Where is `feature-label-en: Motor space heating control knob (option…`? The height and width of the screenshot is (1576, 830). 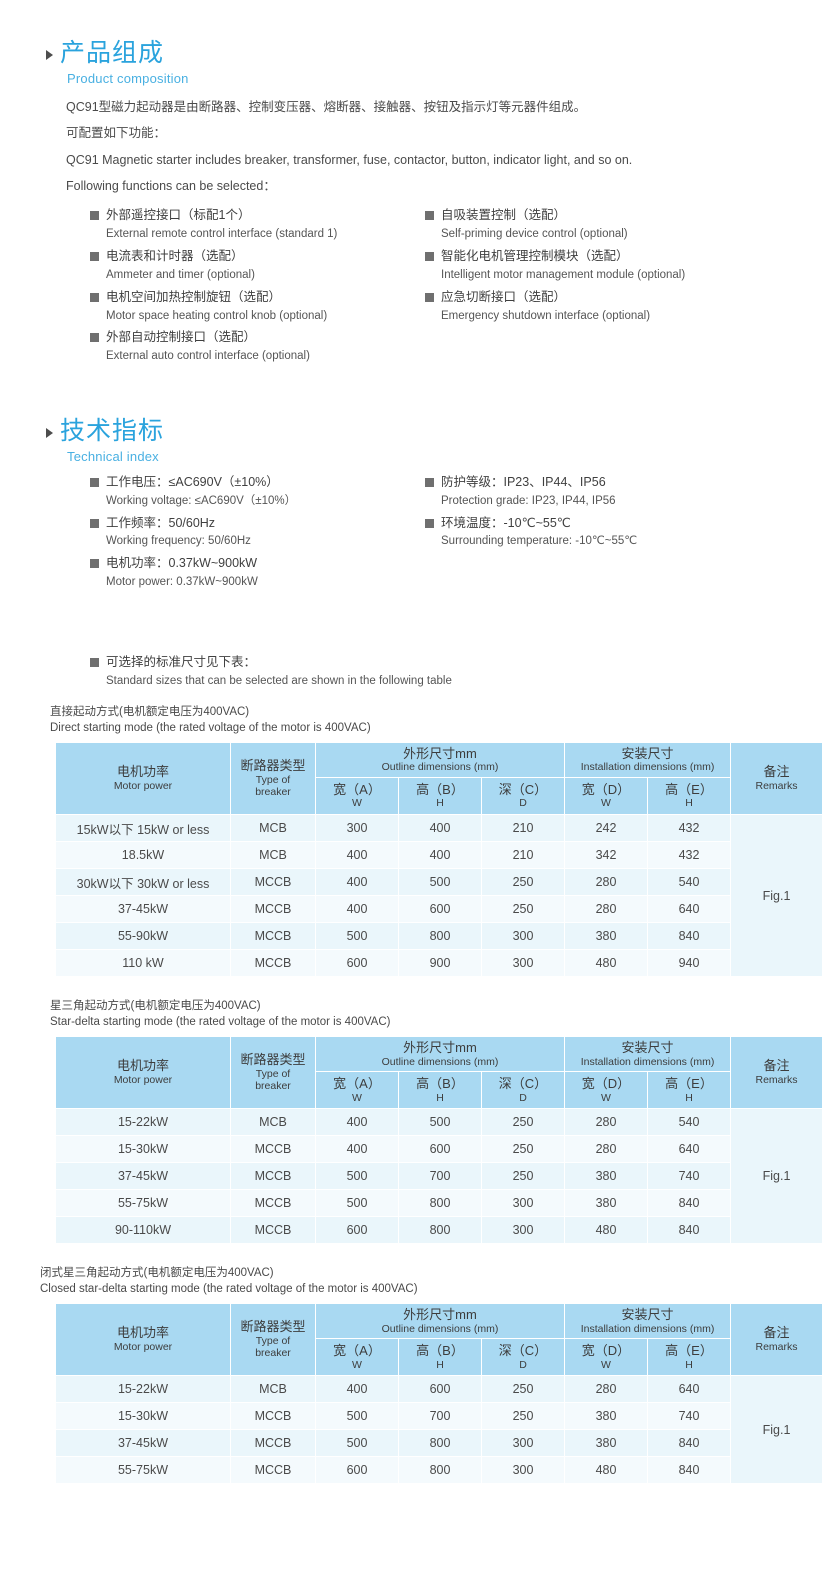
feature-label-en: Motor space heating control knob (option… is located at coordinates (217, 315).